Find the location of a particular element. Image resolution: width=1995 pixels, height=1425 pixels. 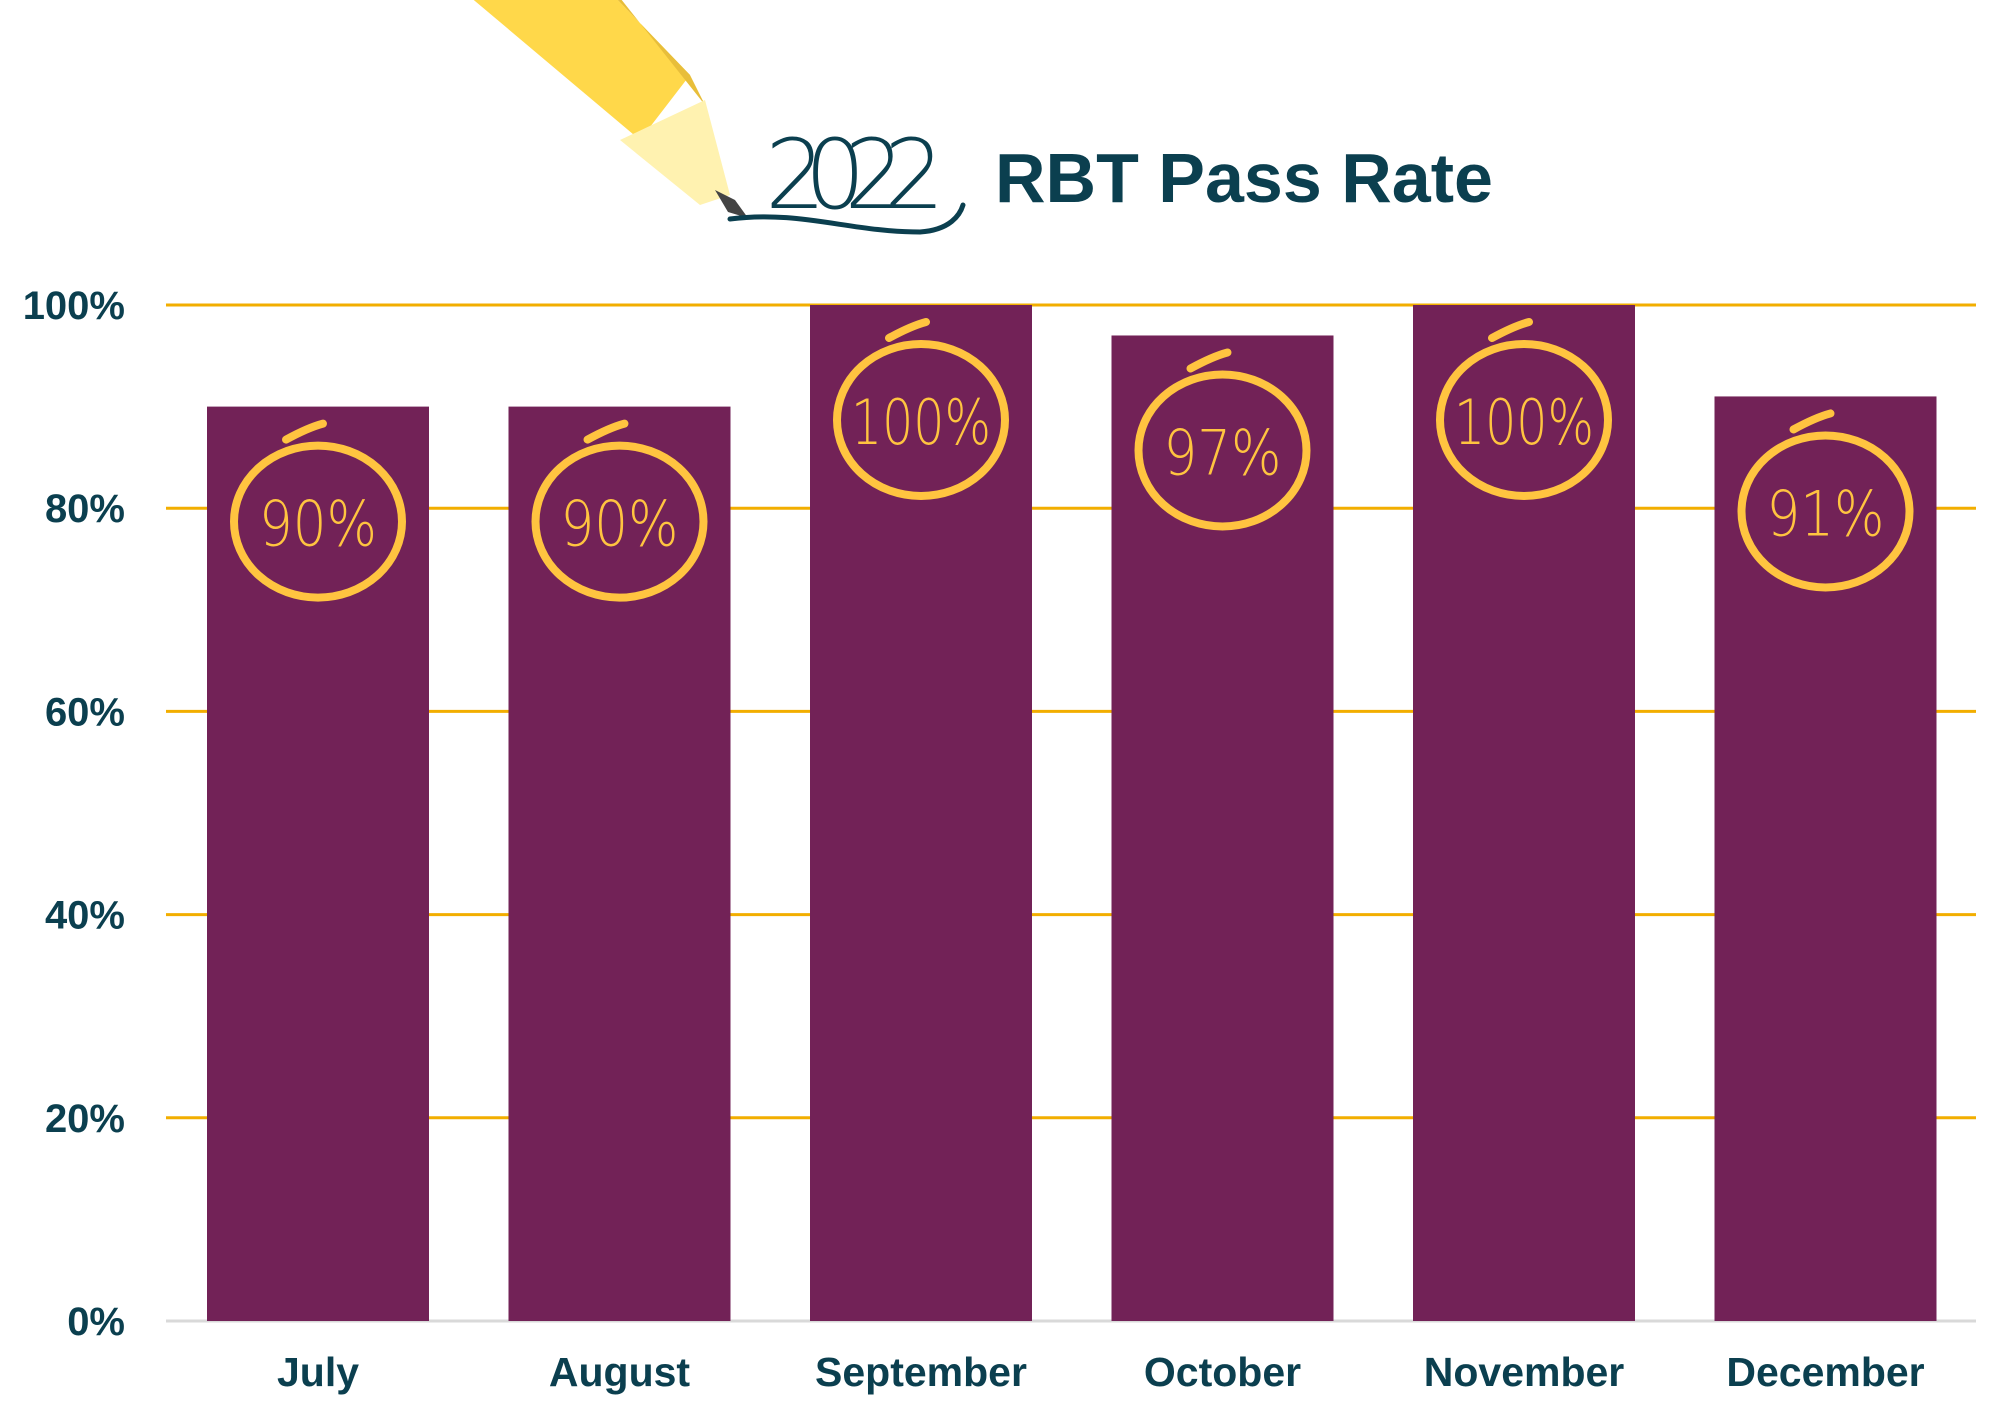

x-tick-label: December is located at coordinates (1825, 1372).